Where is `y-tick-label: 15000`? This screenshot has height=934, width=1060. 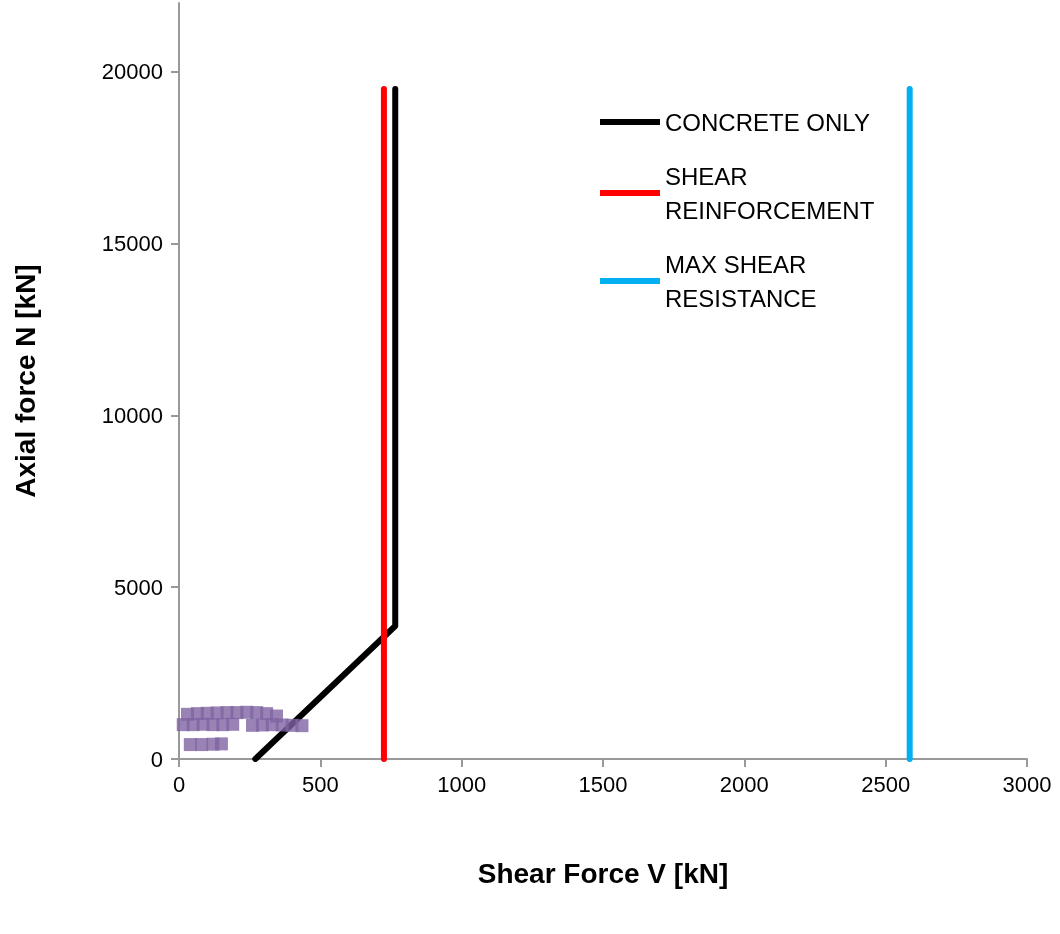
y-tick-label: 15000 is located at coordinates (132, 244).